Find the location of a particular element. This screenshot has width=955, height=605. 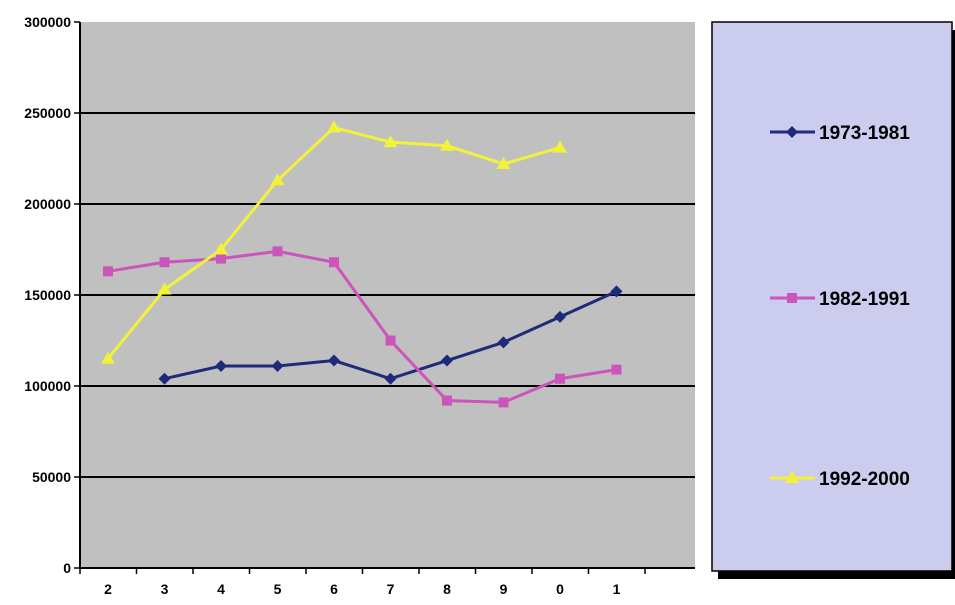

y-axis-ticks: 0 50000 100000 150000 200000 250000 300000 is located at coordinates (52, 295).